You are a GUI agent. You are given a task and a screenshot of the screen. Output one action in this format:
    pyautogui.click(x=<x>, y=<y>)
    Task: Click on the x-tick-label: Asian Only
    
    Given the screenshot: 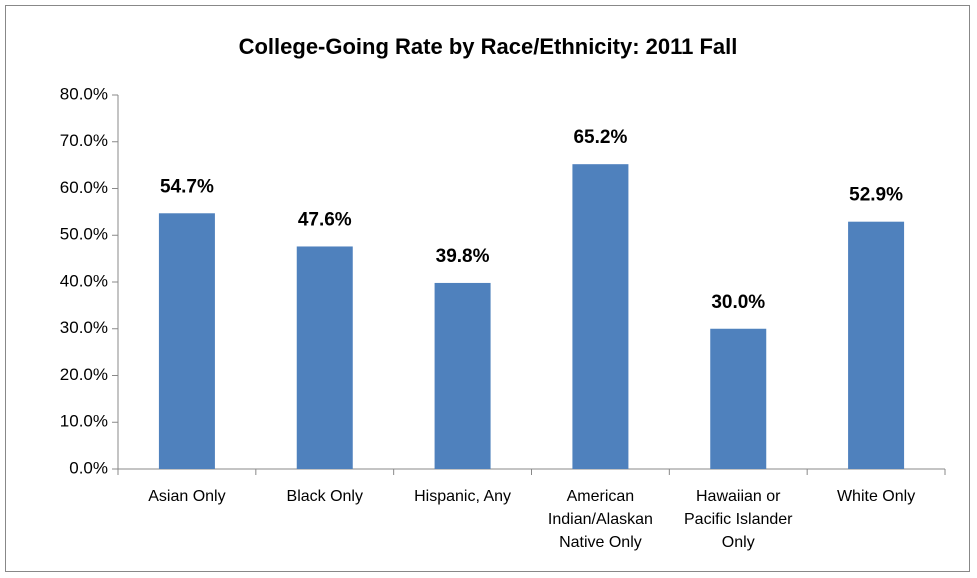 What is the action you would take?
    pyautogui.click(x=186, y=496)
    